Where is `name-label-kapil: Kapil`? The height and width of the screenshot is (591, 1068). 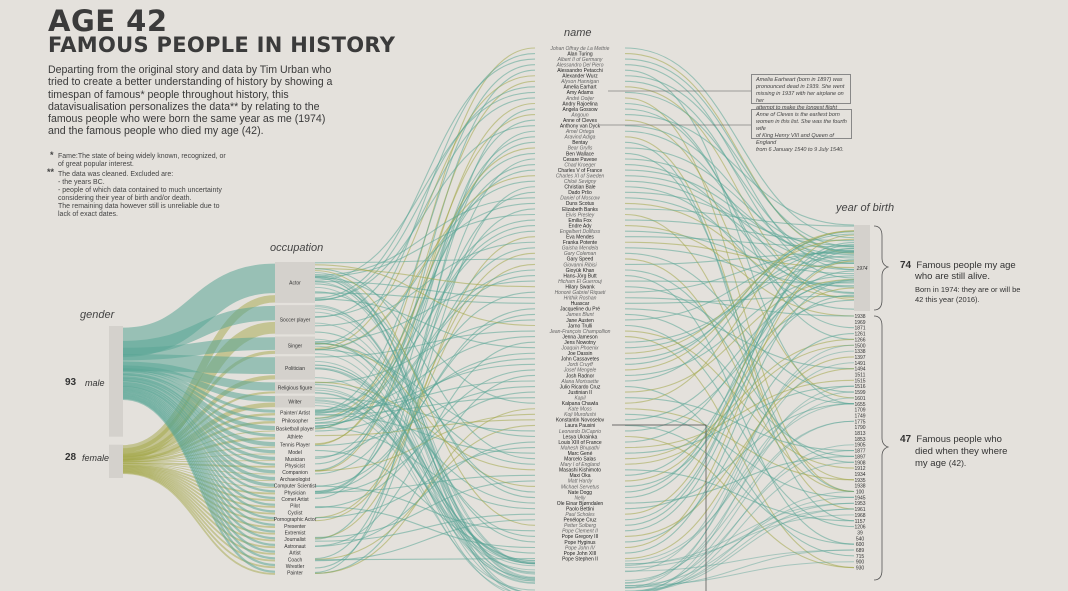 name-label-kapil: Kapil is located at coordinates (580, 398).